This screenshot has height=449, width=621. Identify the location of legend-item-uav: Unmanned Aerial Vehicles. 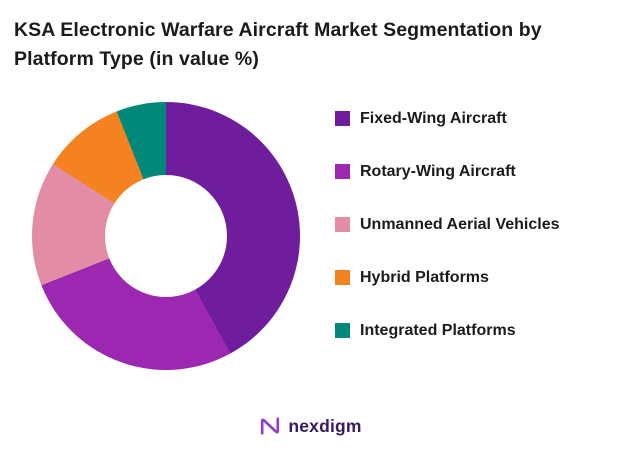
(447, 224).